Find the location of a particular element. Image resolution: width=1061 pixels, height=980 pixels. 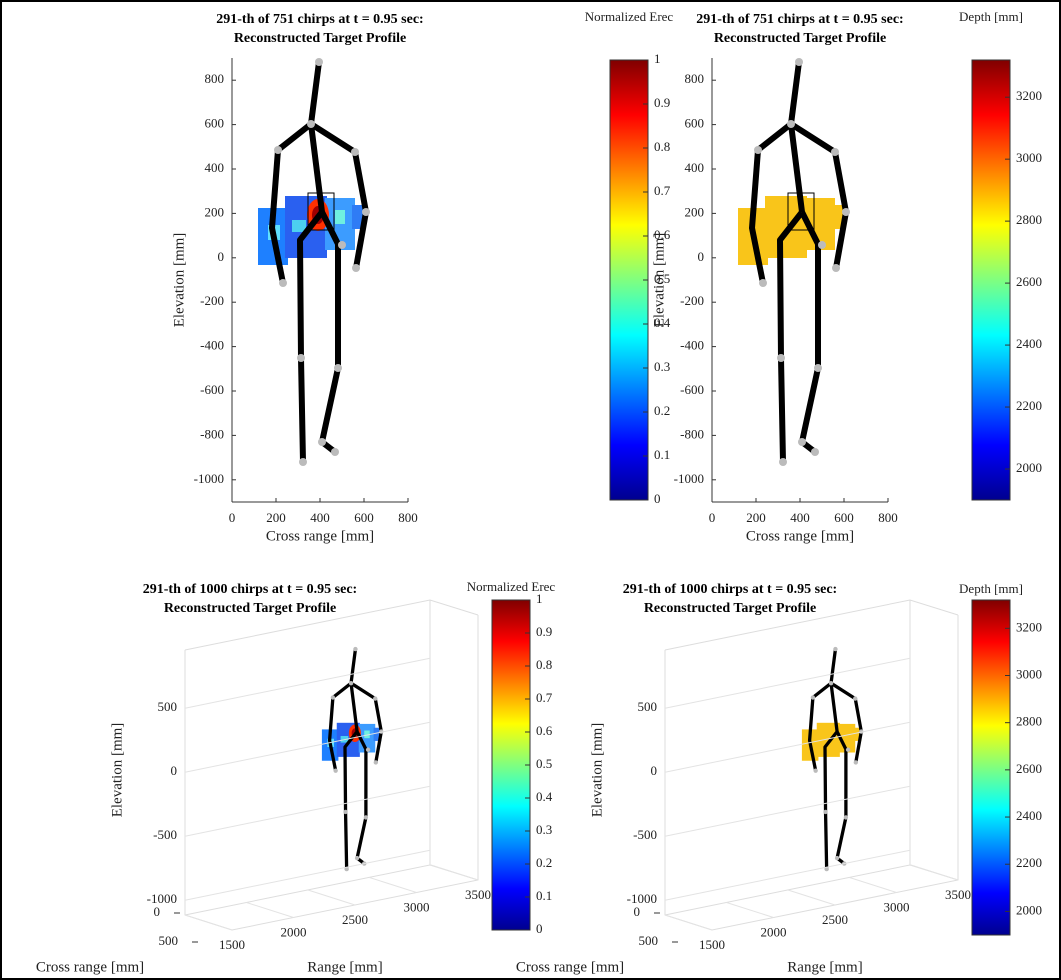

y-tick-label: 0 is located at coordinates (221, 256).